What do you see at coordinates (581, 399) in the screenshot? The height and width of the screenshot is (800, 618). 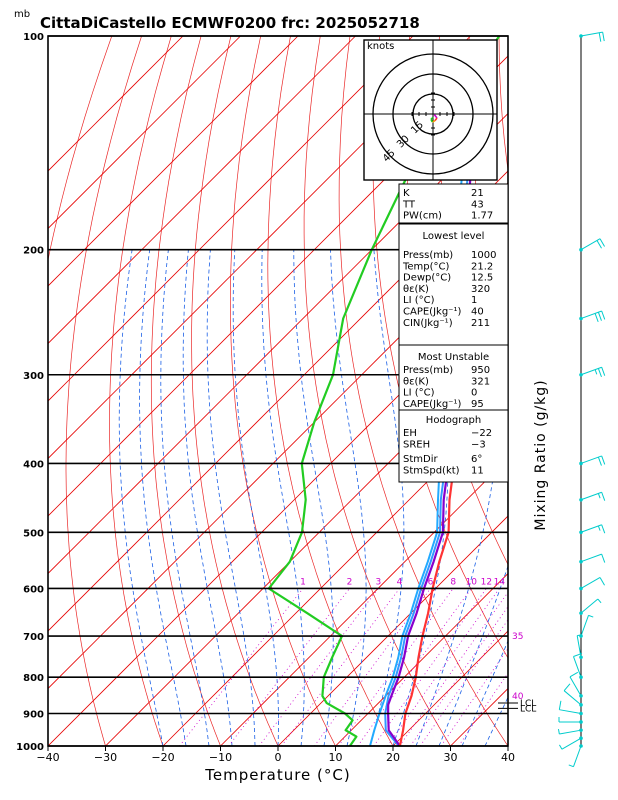 I see `wind-profile` at bounding box center [581, 399].